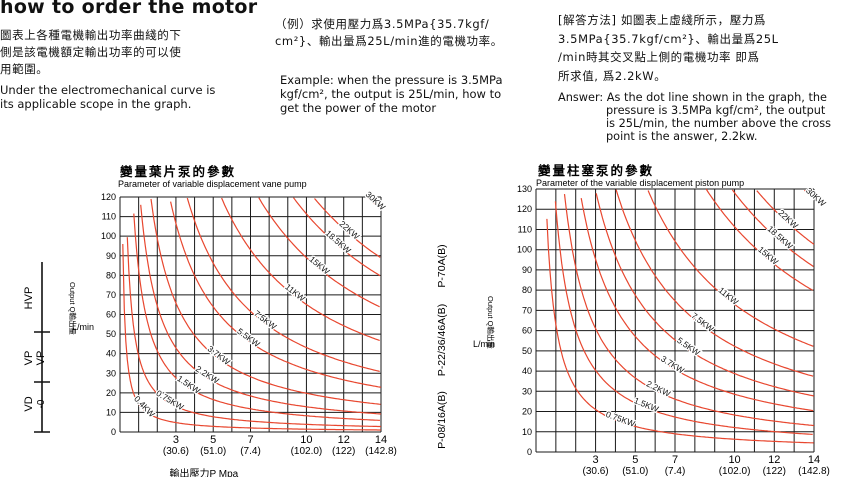 This screenshot has height=477, width=842. What do you see at coordinates (358, 108) in the screenshot?
I see `example-en-line: get the power of the motor` at bounding box center [358, 108].